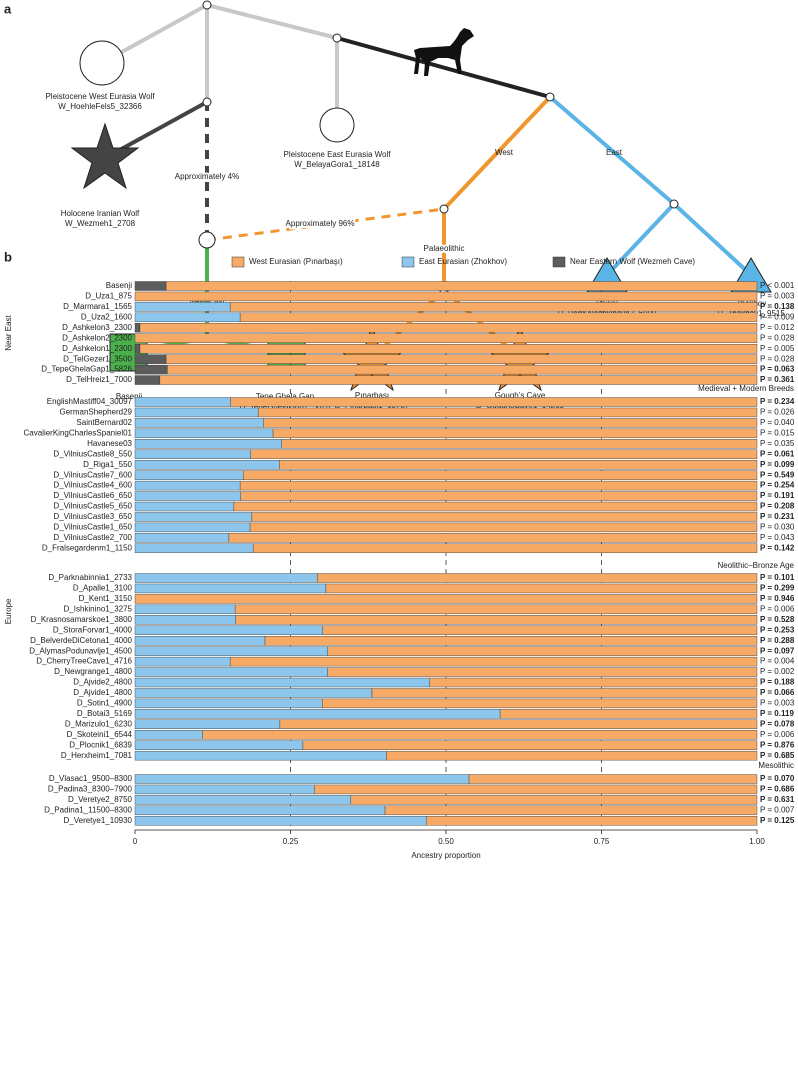  I want to click on row-label: D_Ajvide1_4800, so click(102, 692).